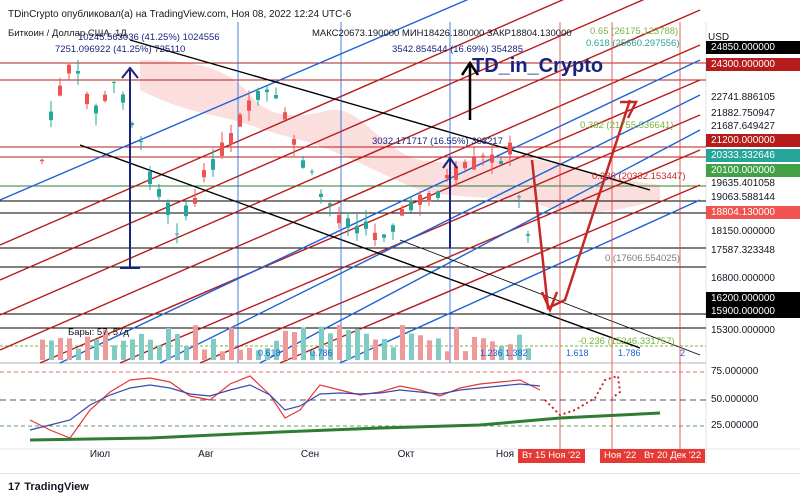 This screenshot has width=800, height=501. What do you see at coordinates (577, 353) in the screenshot?
I see `fib-extension-label: 1.618` at bounding box center [577, 353].